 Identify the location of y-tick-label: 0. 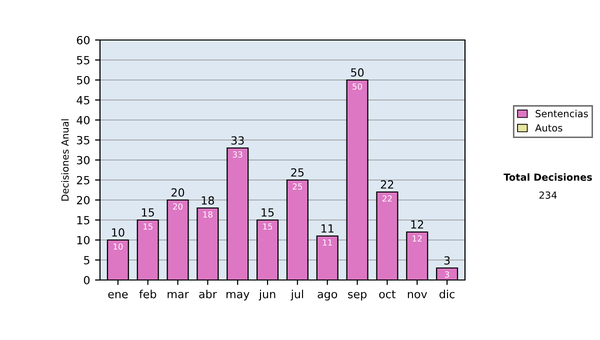
(87, 280).